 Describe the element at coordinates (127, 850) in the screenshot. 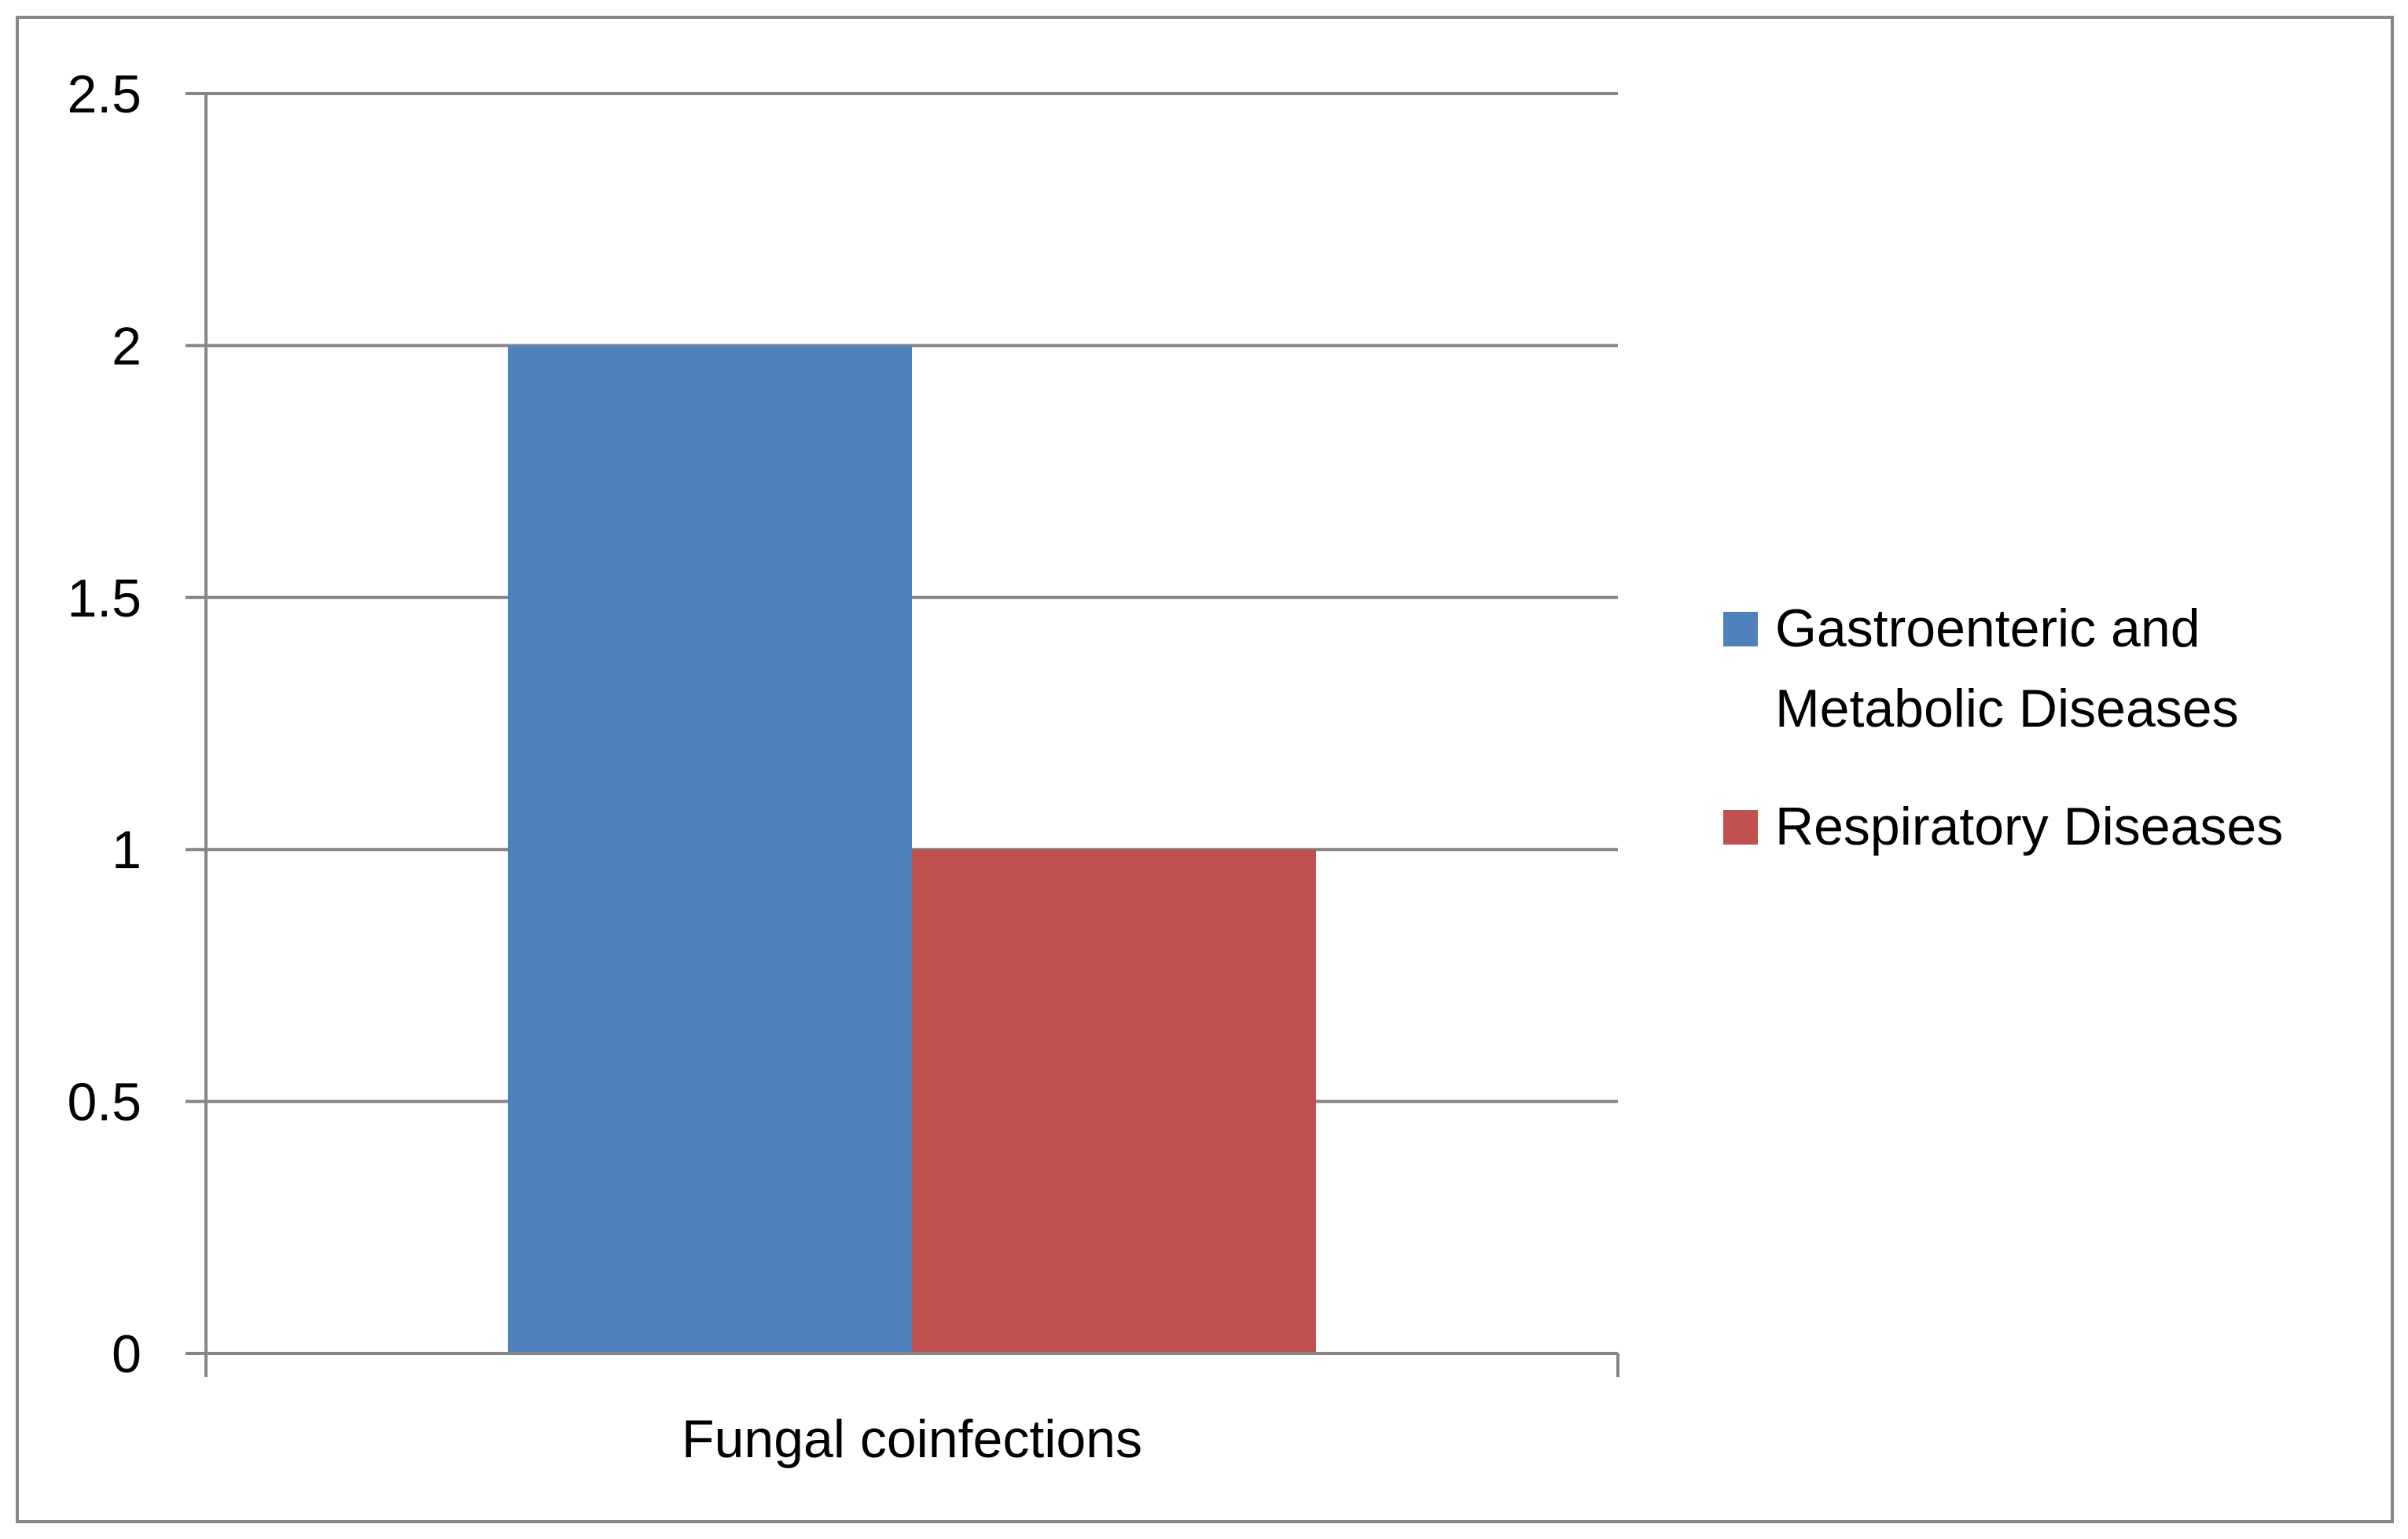

I see `y-tick-label: 1` at that location.